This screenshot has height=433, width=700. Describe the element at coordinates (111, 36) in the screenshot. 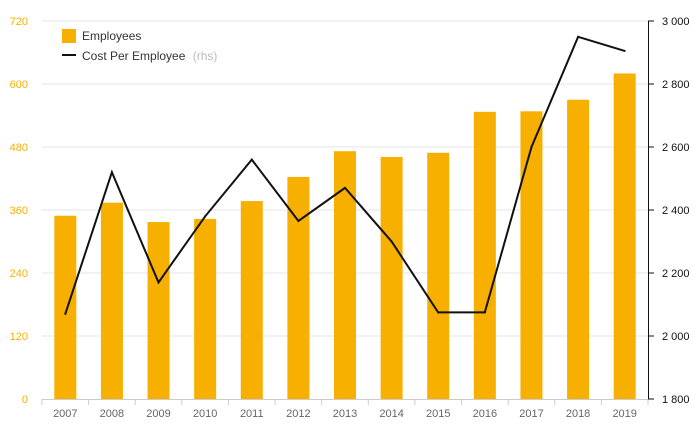

I see `legend-label-employees: Employees` at that location.